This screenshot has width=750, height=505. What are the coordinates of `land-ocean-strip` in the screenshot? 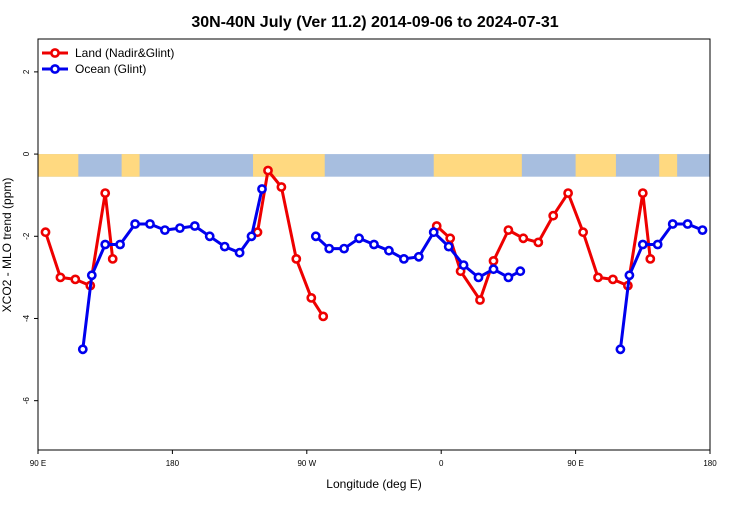 It's located at (374, 165).